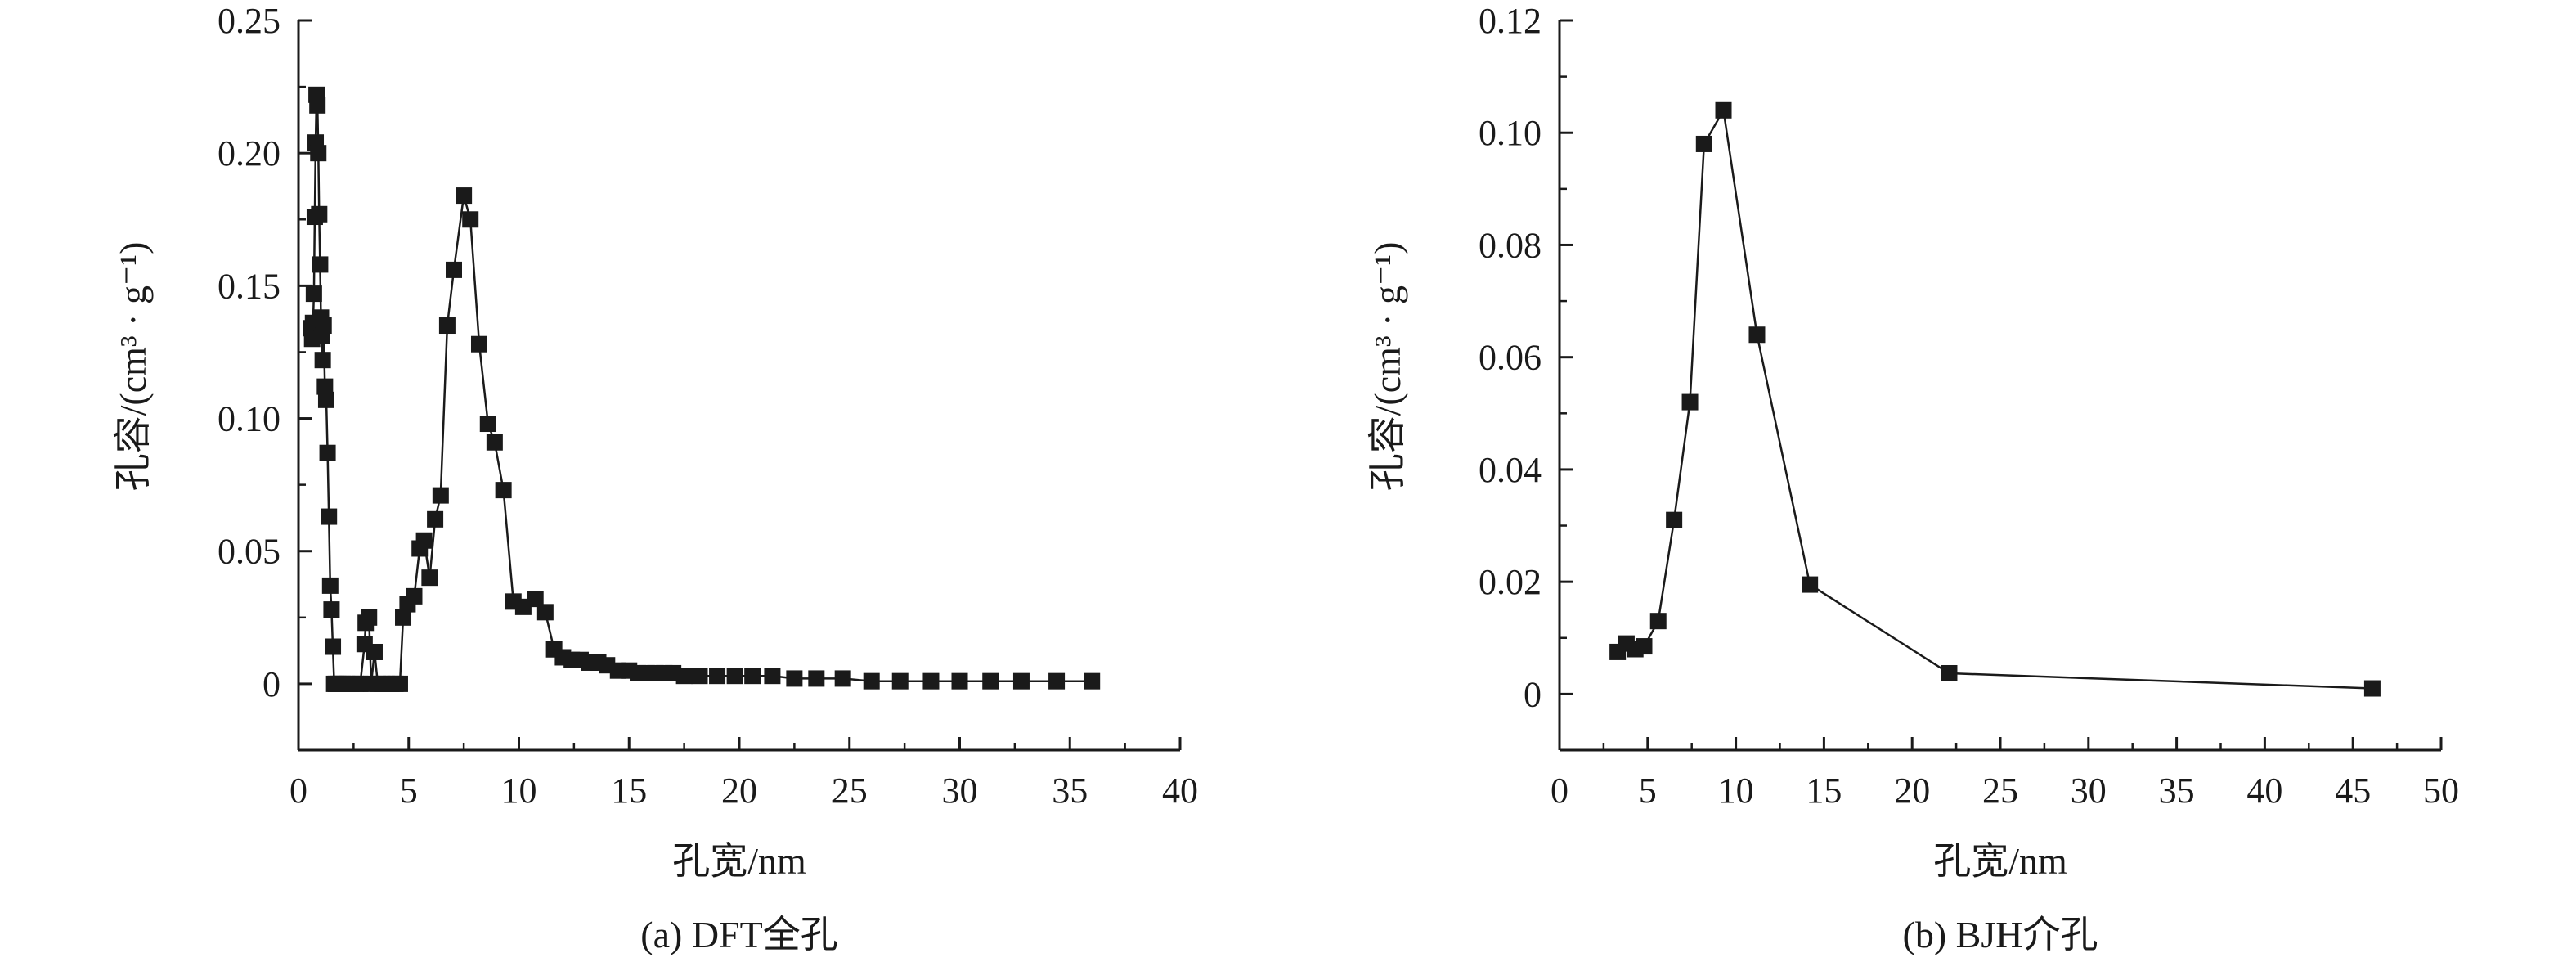 The image size is (2576, 971). Describe the element at coordinates (960, 791) in the screenshot. I see `x-tick-label: 30` at that location.